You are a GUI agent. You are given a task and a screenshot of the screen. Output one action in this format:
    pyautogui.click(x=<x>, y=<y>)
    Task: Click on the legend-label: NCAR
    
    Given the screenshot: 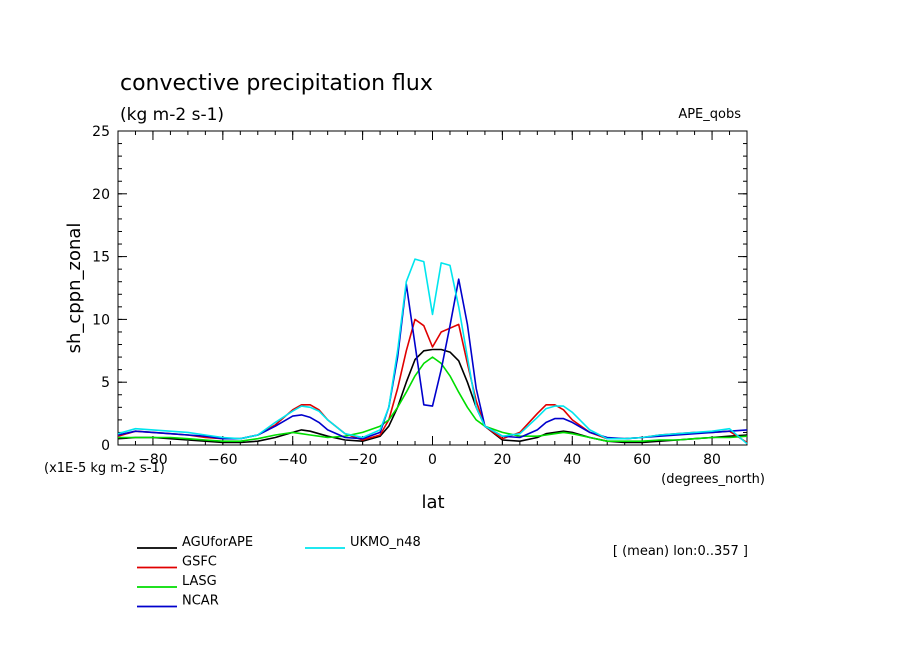 What is the action you would take?
    pyautogui.click(x=200, y=601)
    